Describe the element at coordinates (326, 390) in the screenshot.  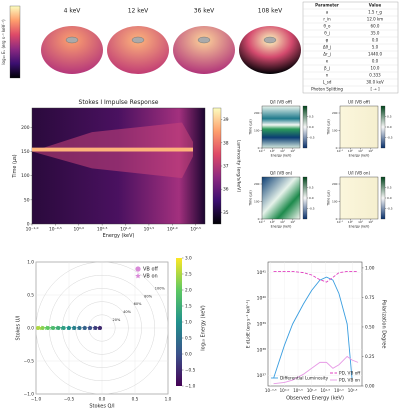
I see `x-tick-label: 10¹·⁵` at that location.